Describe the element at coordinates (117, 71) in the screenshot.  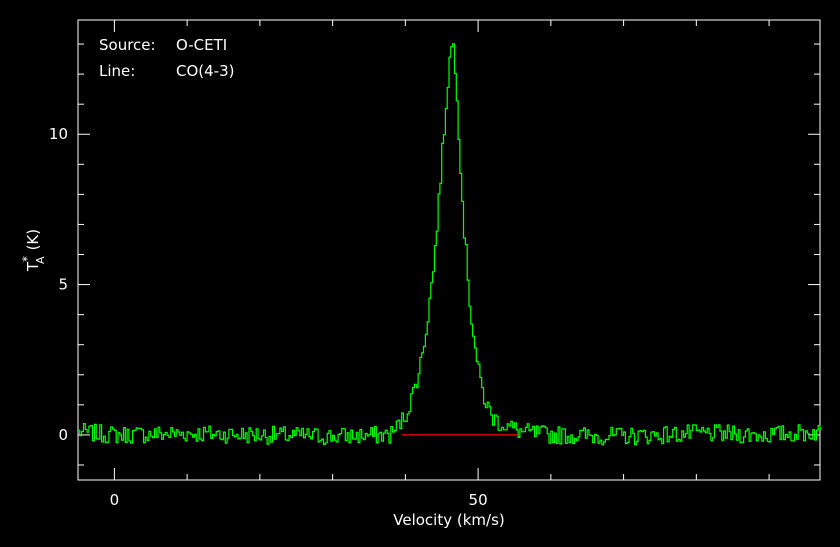
I see `line-key: Line:` at that location.